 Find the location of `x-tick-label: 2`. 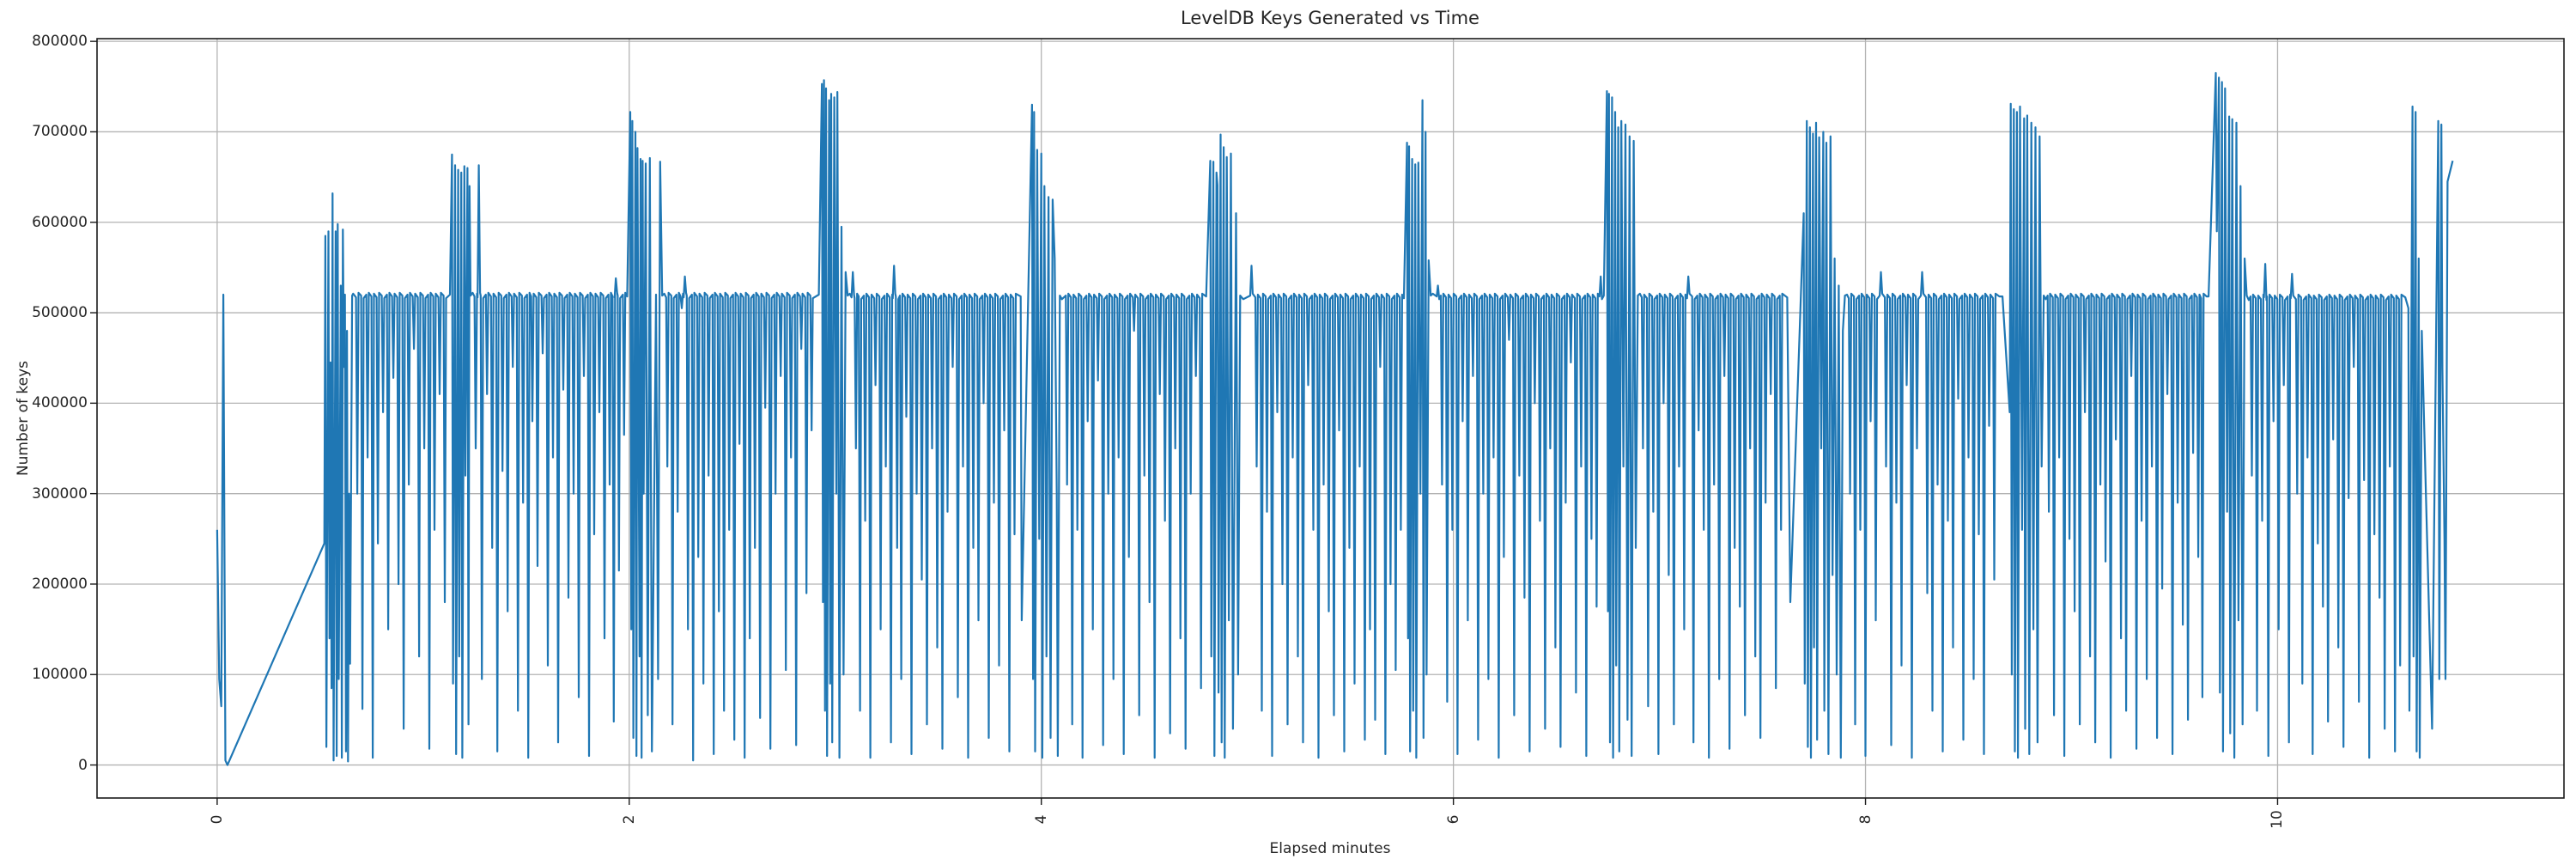

x-tick-label: 2 is located at coordinates (629, 819).